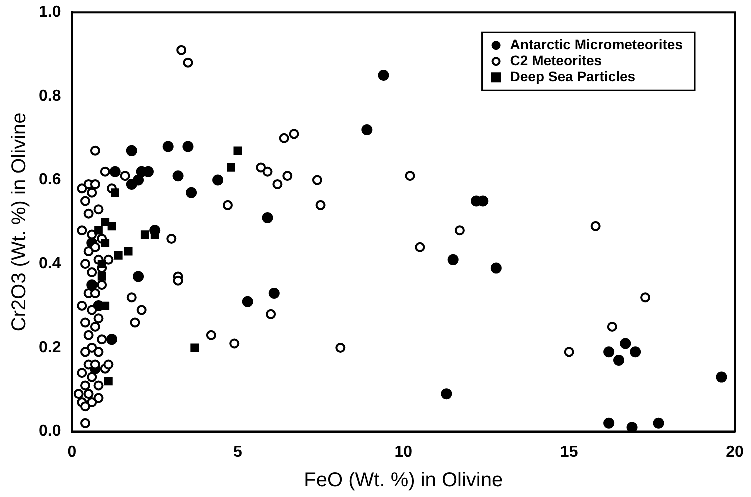 The width and height of the screenshot is (751, 497). What do you see at coordinates (237, 452) in the screenshot?
I see `x-tick-label: 5` at bounding box center [237, 452].